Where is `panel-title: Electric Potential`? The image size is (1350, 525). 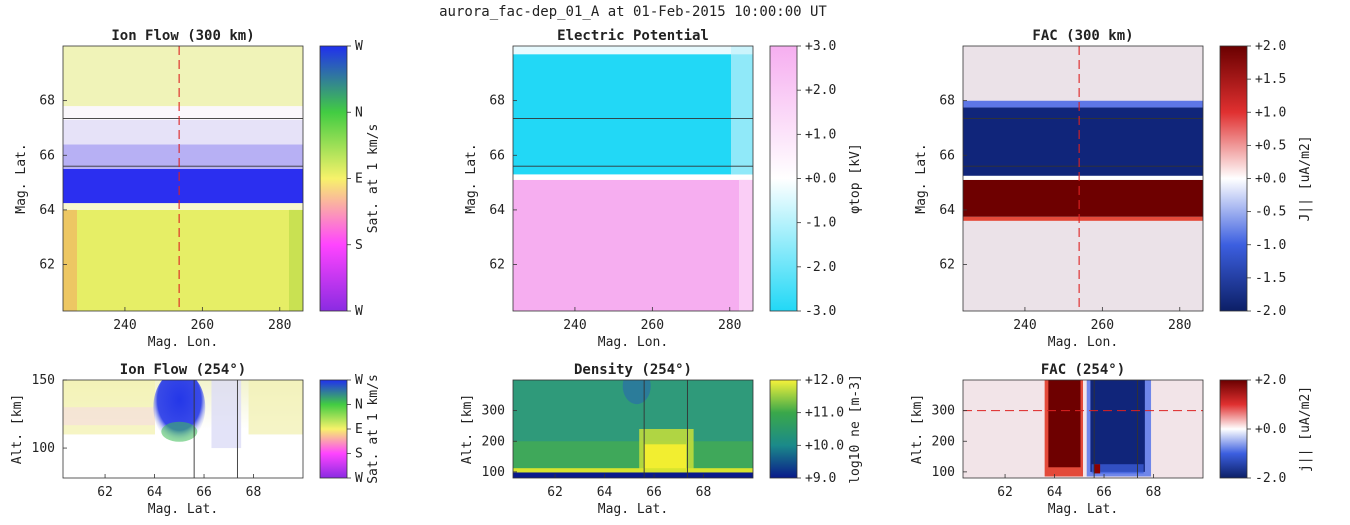
panel-title: Electric Potential is located at coordinates (633, 36).